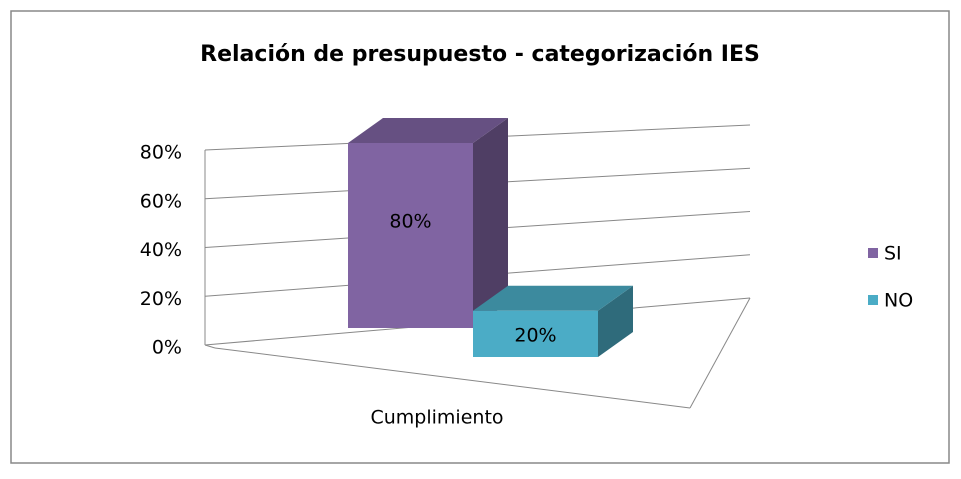 The image size is (961, 479). I want to click on floor-front, so click(452, 378).